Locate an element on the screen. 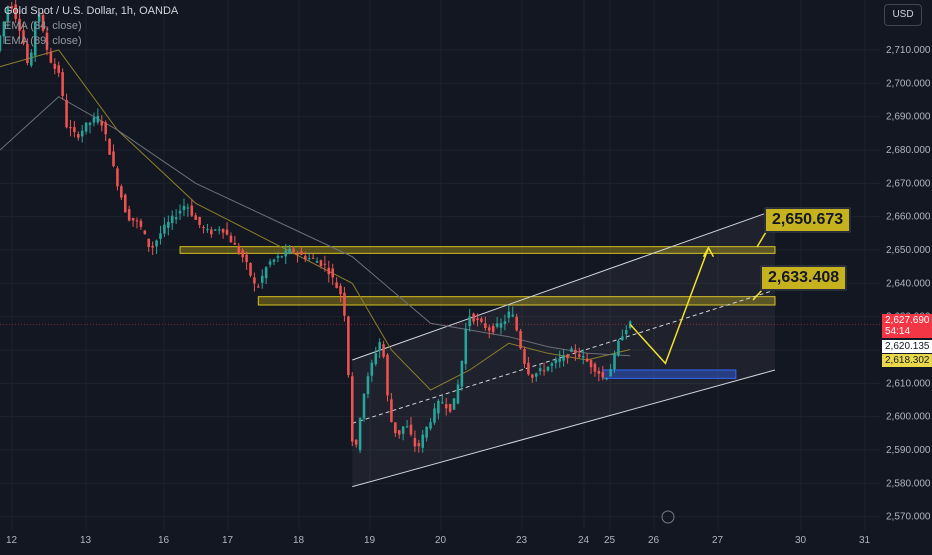 The height and width of the screenshot is (555, 932). target-upper-label: 2,650.673 is located at coordinates (808, 220).